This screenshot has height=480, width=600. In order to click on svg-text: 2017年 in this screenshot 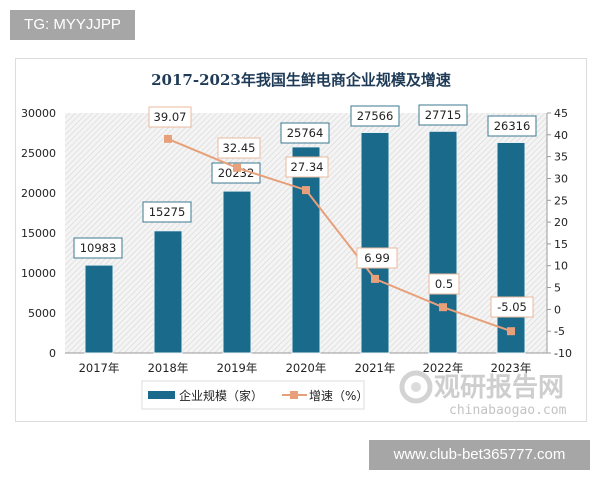, I will do `click(99, 368)`.